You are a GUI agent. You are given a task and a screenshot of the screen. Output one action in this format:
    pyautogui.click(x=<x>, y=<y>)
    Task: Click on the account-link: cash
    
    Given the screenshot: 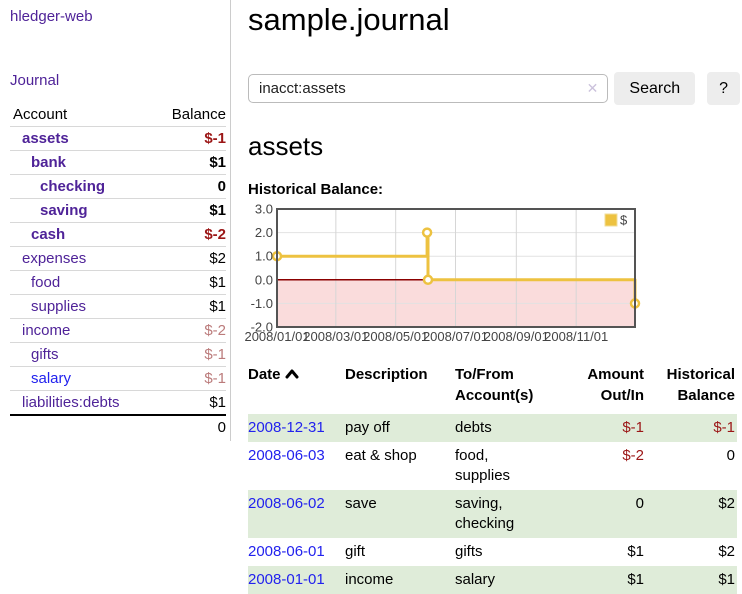 What is the action you would take?
    pyautogui.click(x=48, y=234)
    